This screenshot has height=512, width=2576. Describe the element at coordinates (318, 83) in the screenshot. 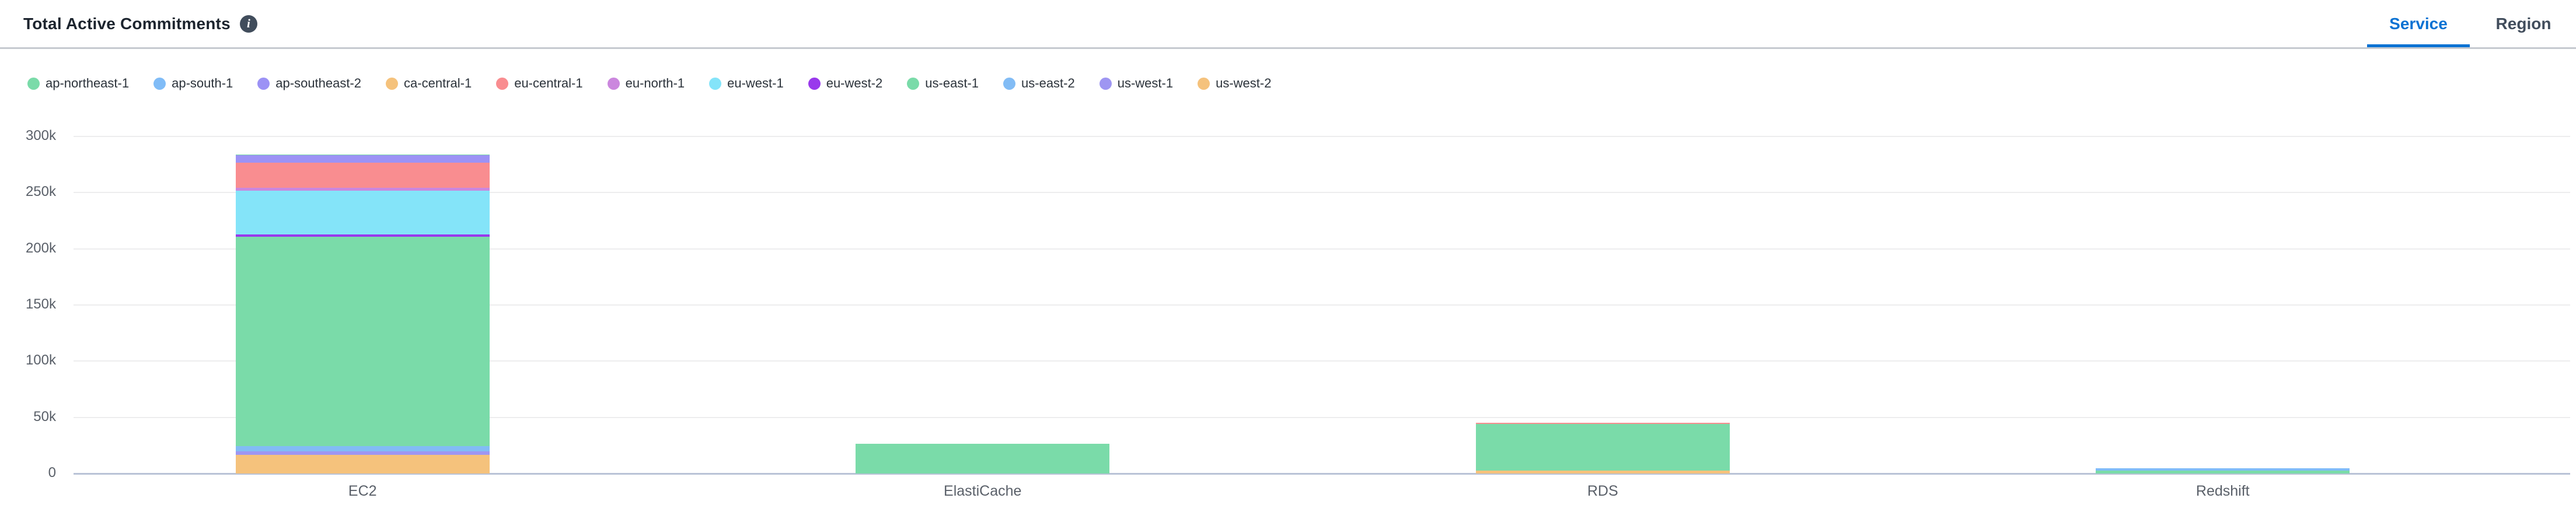

I see `legend-label: ap-southeast-2` at that location.